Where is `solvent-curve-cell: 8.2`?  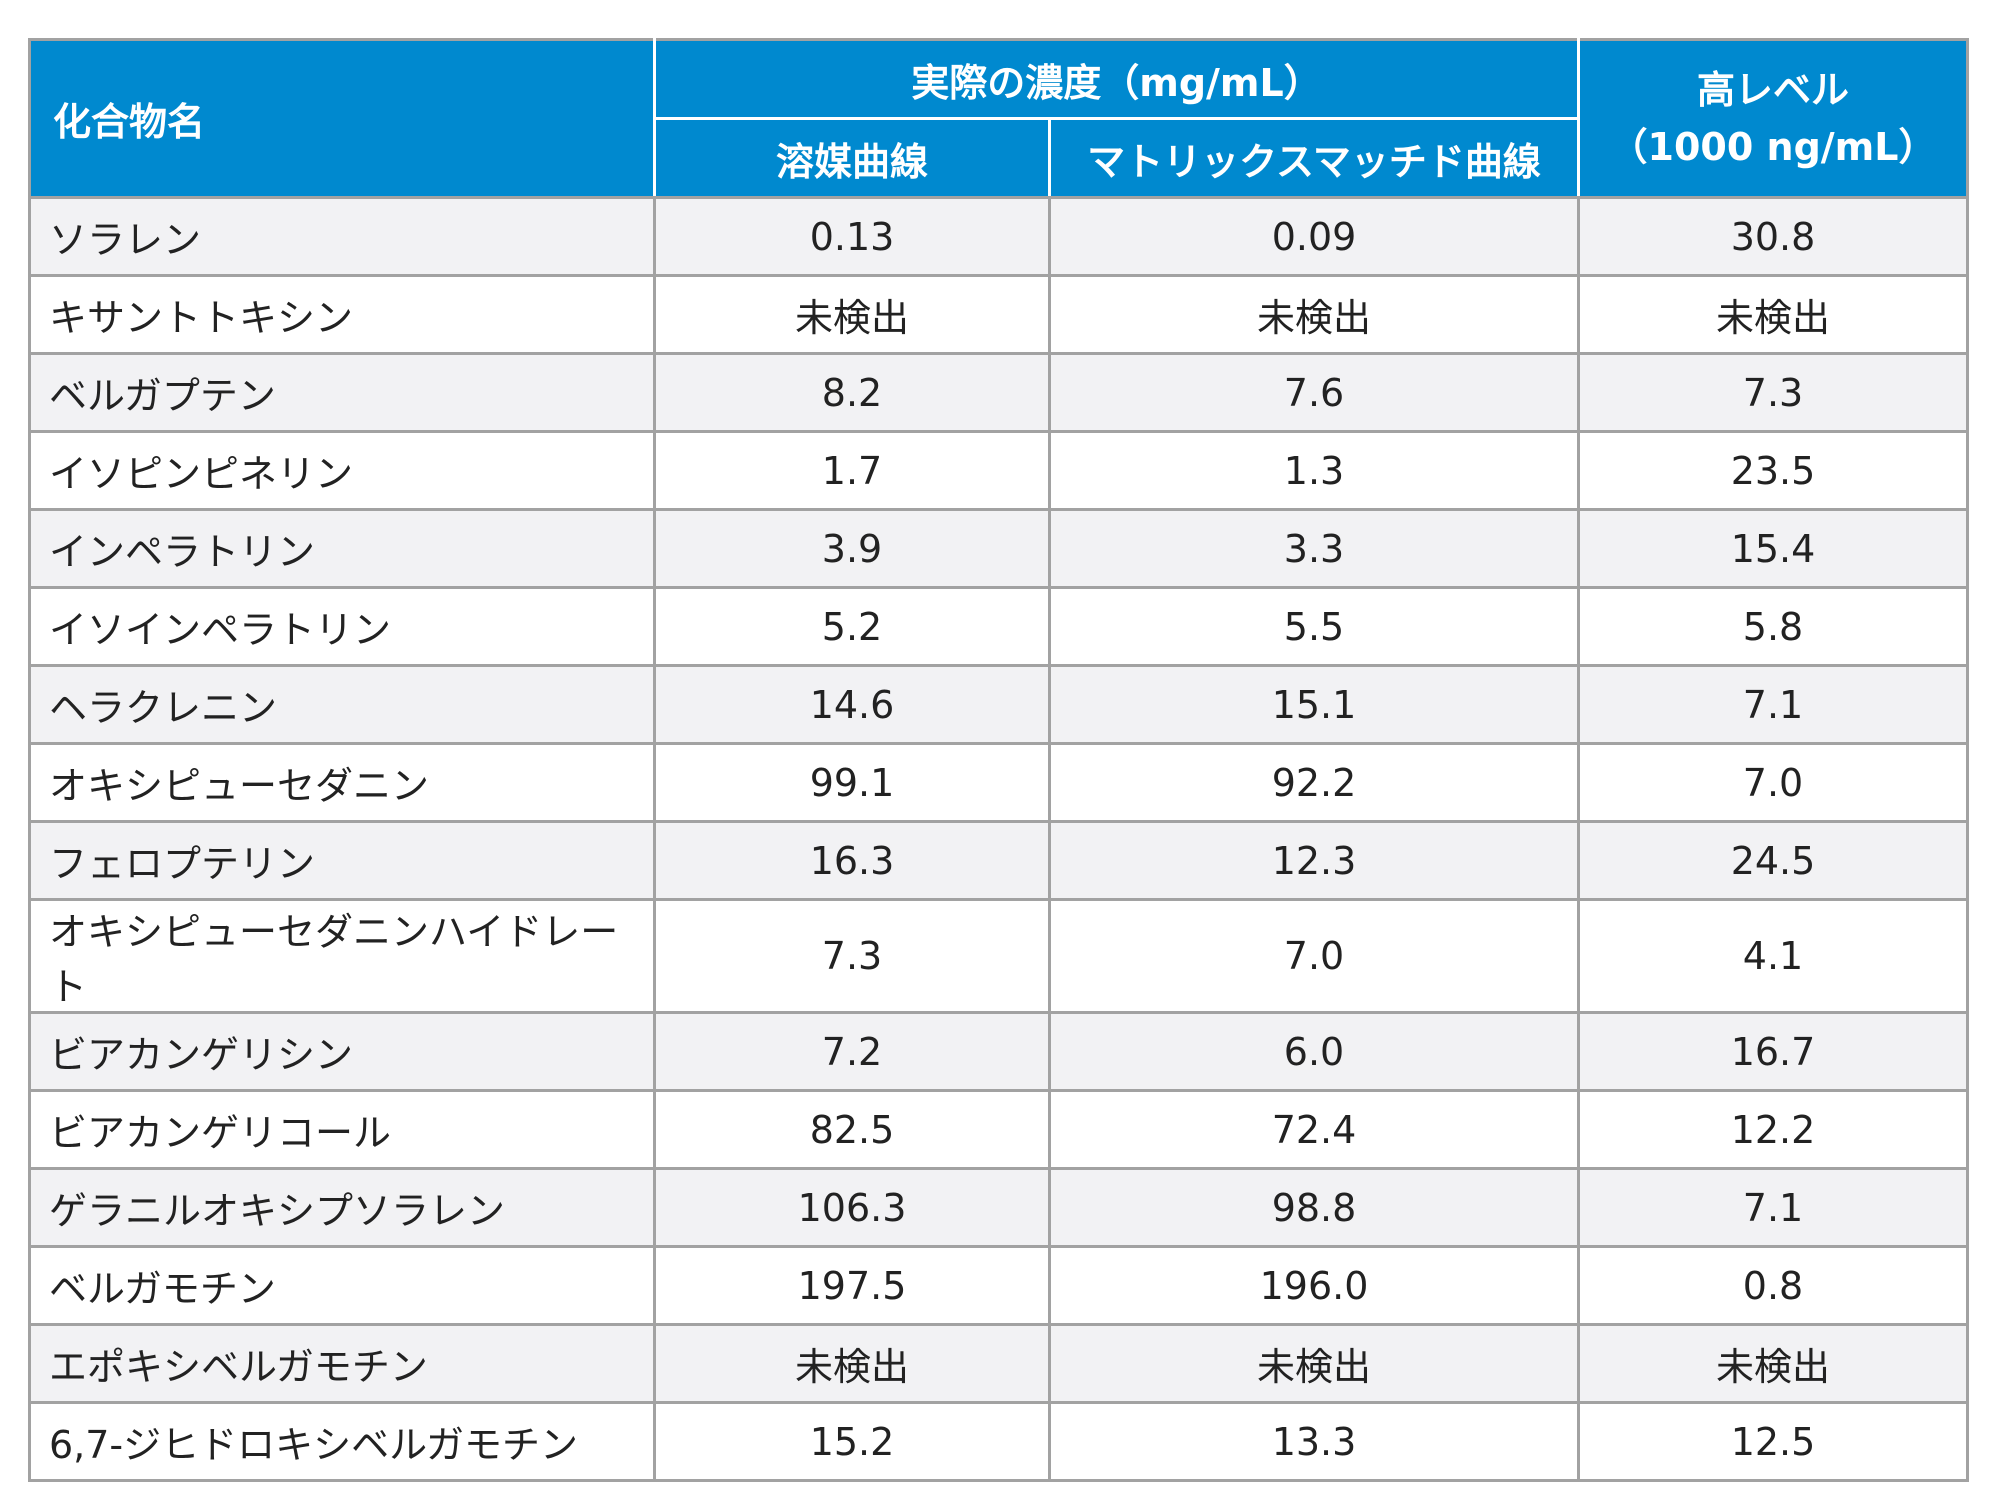 solvent-curve-cell: 8.2 is located at coordinates (852, 392).